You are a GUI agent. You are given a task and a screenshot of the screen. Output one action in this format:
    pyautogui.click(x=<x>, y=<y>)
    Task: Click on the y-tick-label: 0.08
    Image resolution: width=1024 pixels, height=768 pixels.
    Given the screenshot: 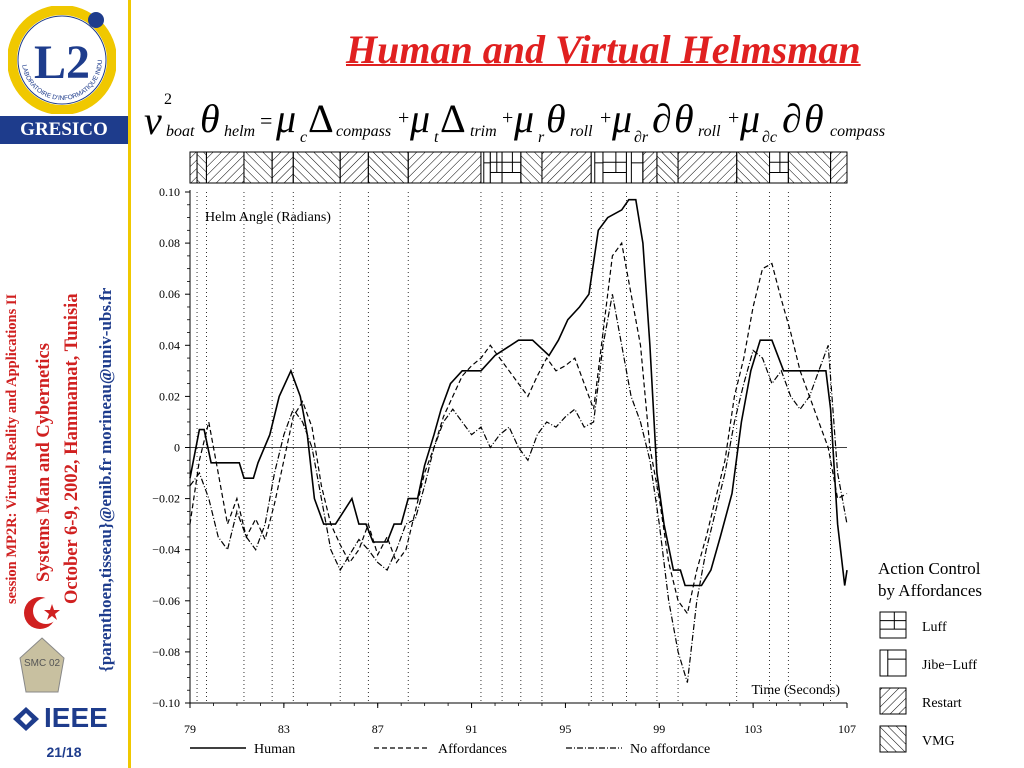 What is the action you would take?
    pyautogui.click(x=169, y=243)
    